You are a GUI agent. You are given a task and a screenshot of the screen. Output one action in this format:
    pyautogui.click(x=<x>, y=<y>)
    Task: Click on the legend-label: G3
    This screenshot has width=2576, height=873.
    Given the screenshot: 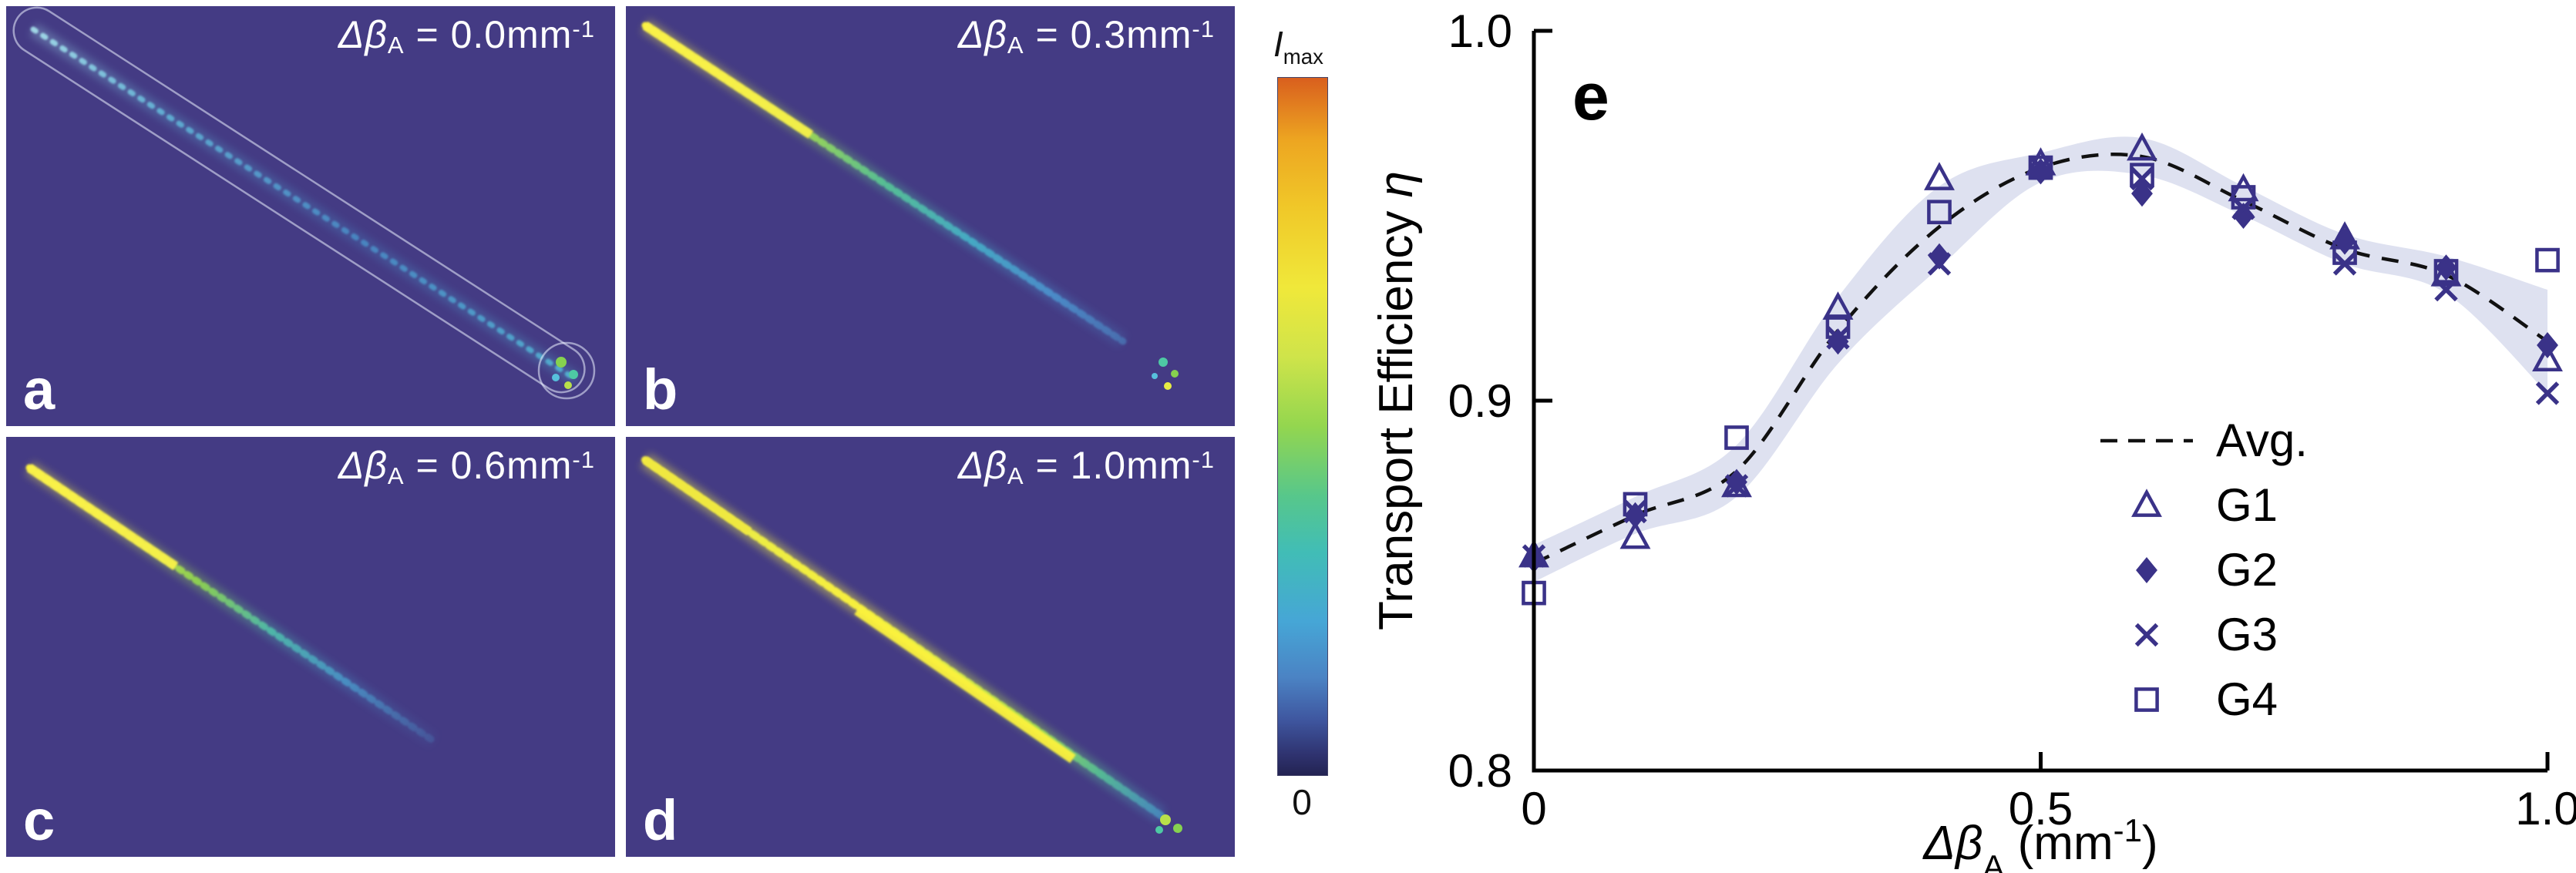 What is the action you would take?
    pyautogui.click(x=2247, y=634)
    